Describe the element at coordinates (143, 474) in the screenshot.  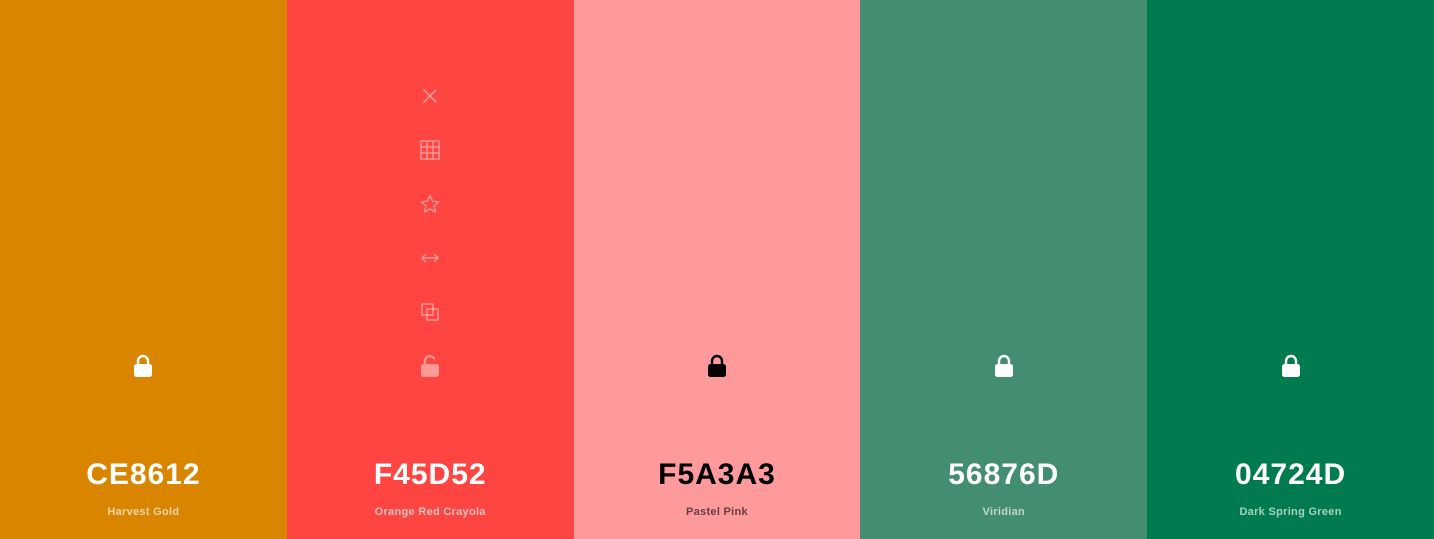
I see `hex-code: CE8612` at that location.